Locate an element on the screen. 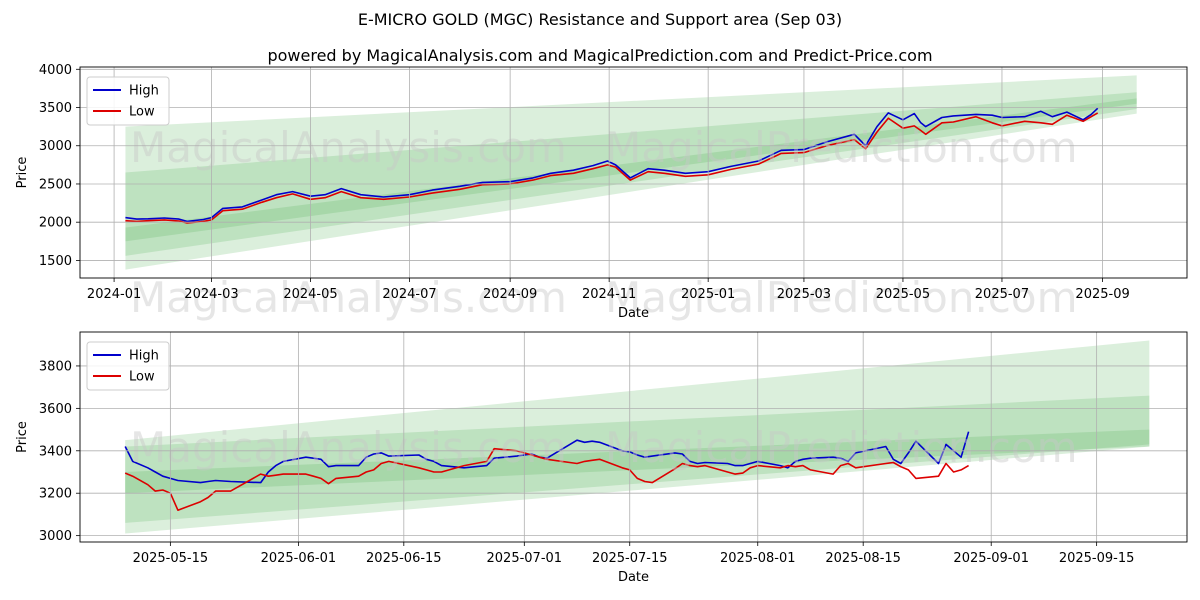 The width and height of the screenshot is (1200, 600). x-tick-label: 2024-03 is located at coordinates (211, 294).